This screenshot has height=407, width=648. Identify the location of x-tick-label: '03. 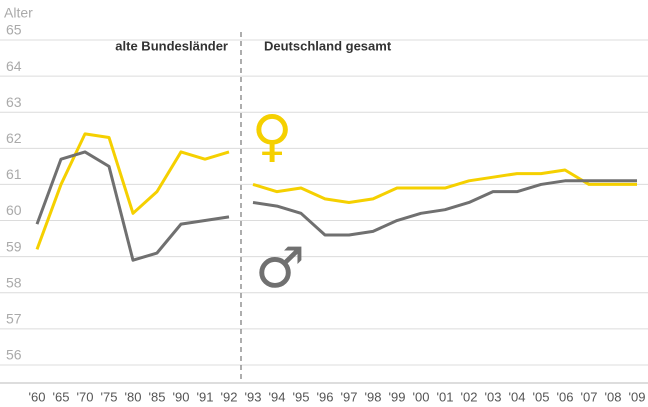
(493, 396).